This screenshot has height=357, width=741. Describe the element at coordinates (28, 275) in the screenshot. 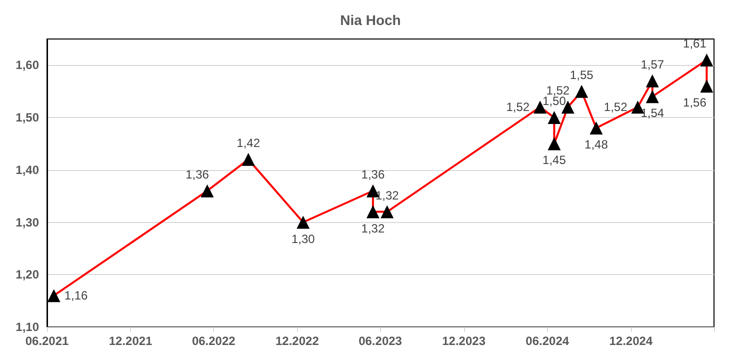

I see `y-tick-label: 1,20` at that location.